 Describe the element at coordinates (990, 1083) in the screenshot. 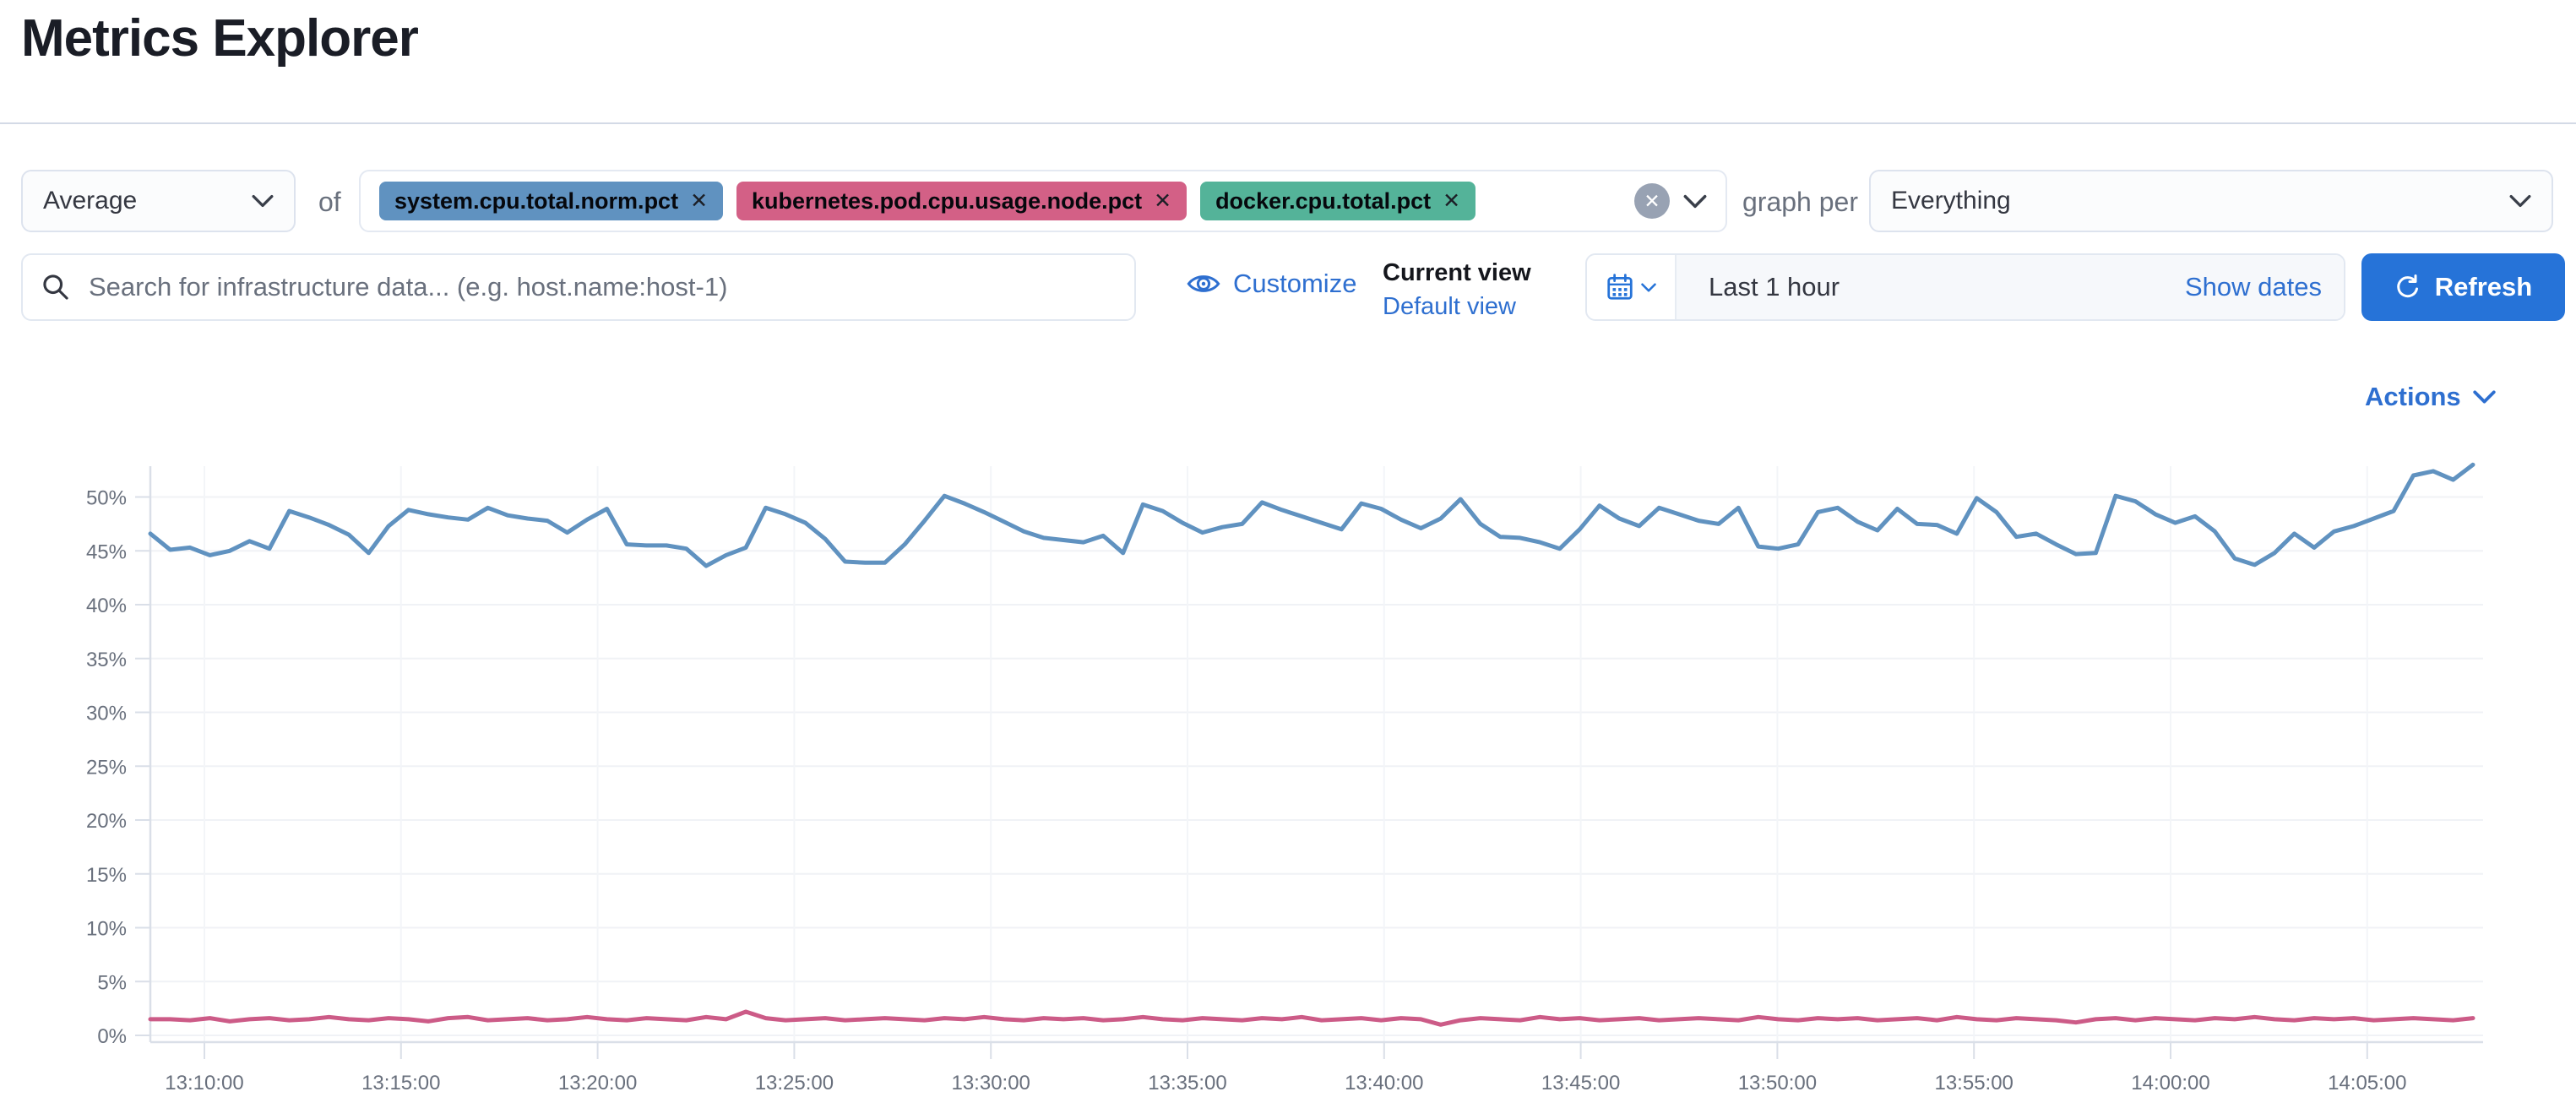

I see `x-axis-tick-label: 13:30:00` at that location.